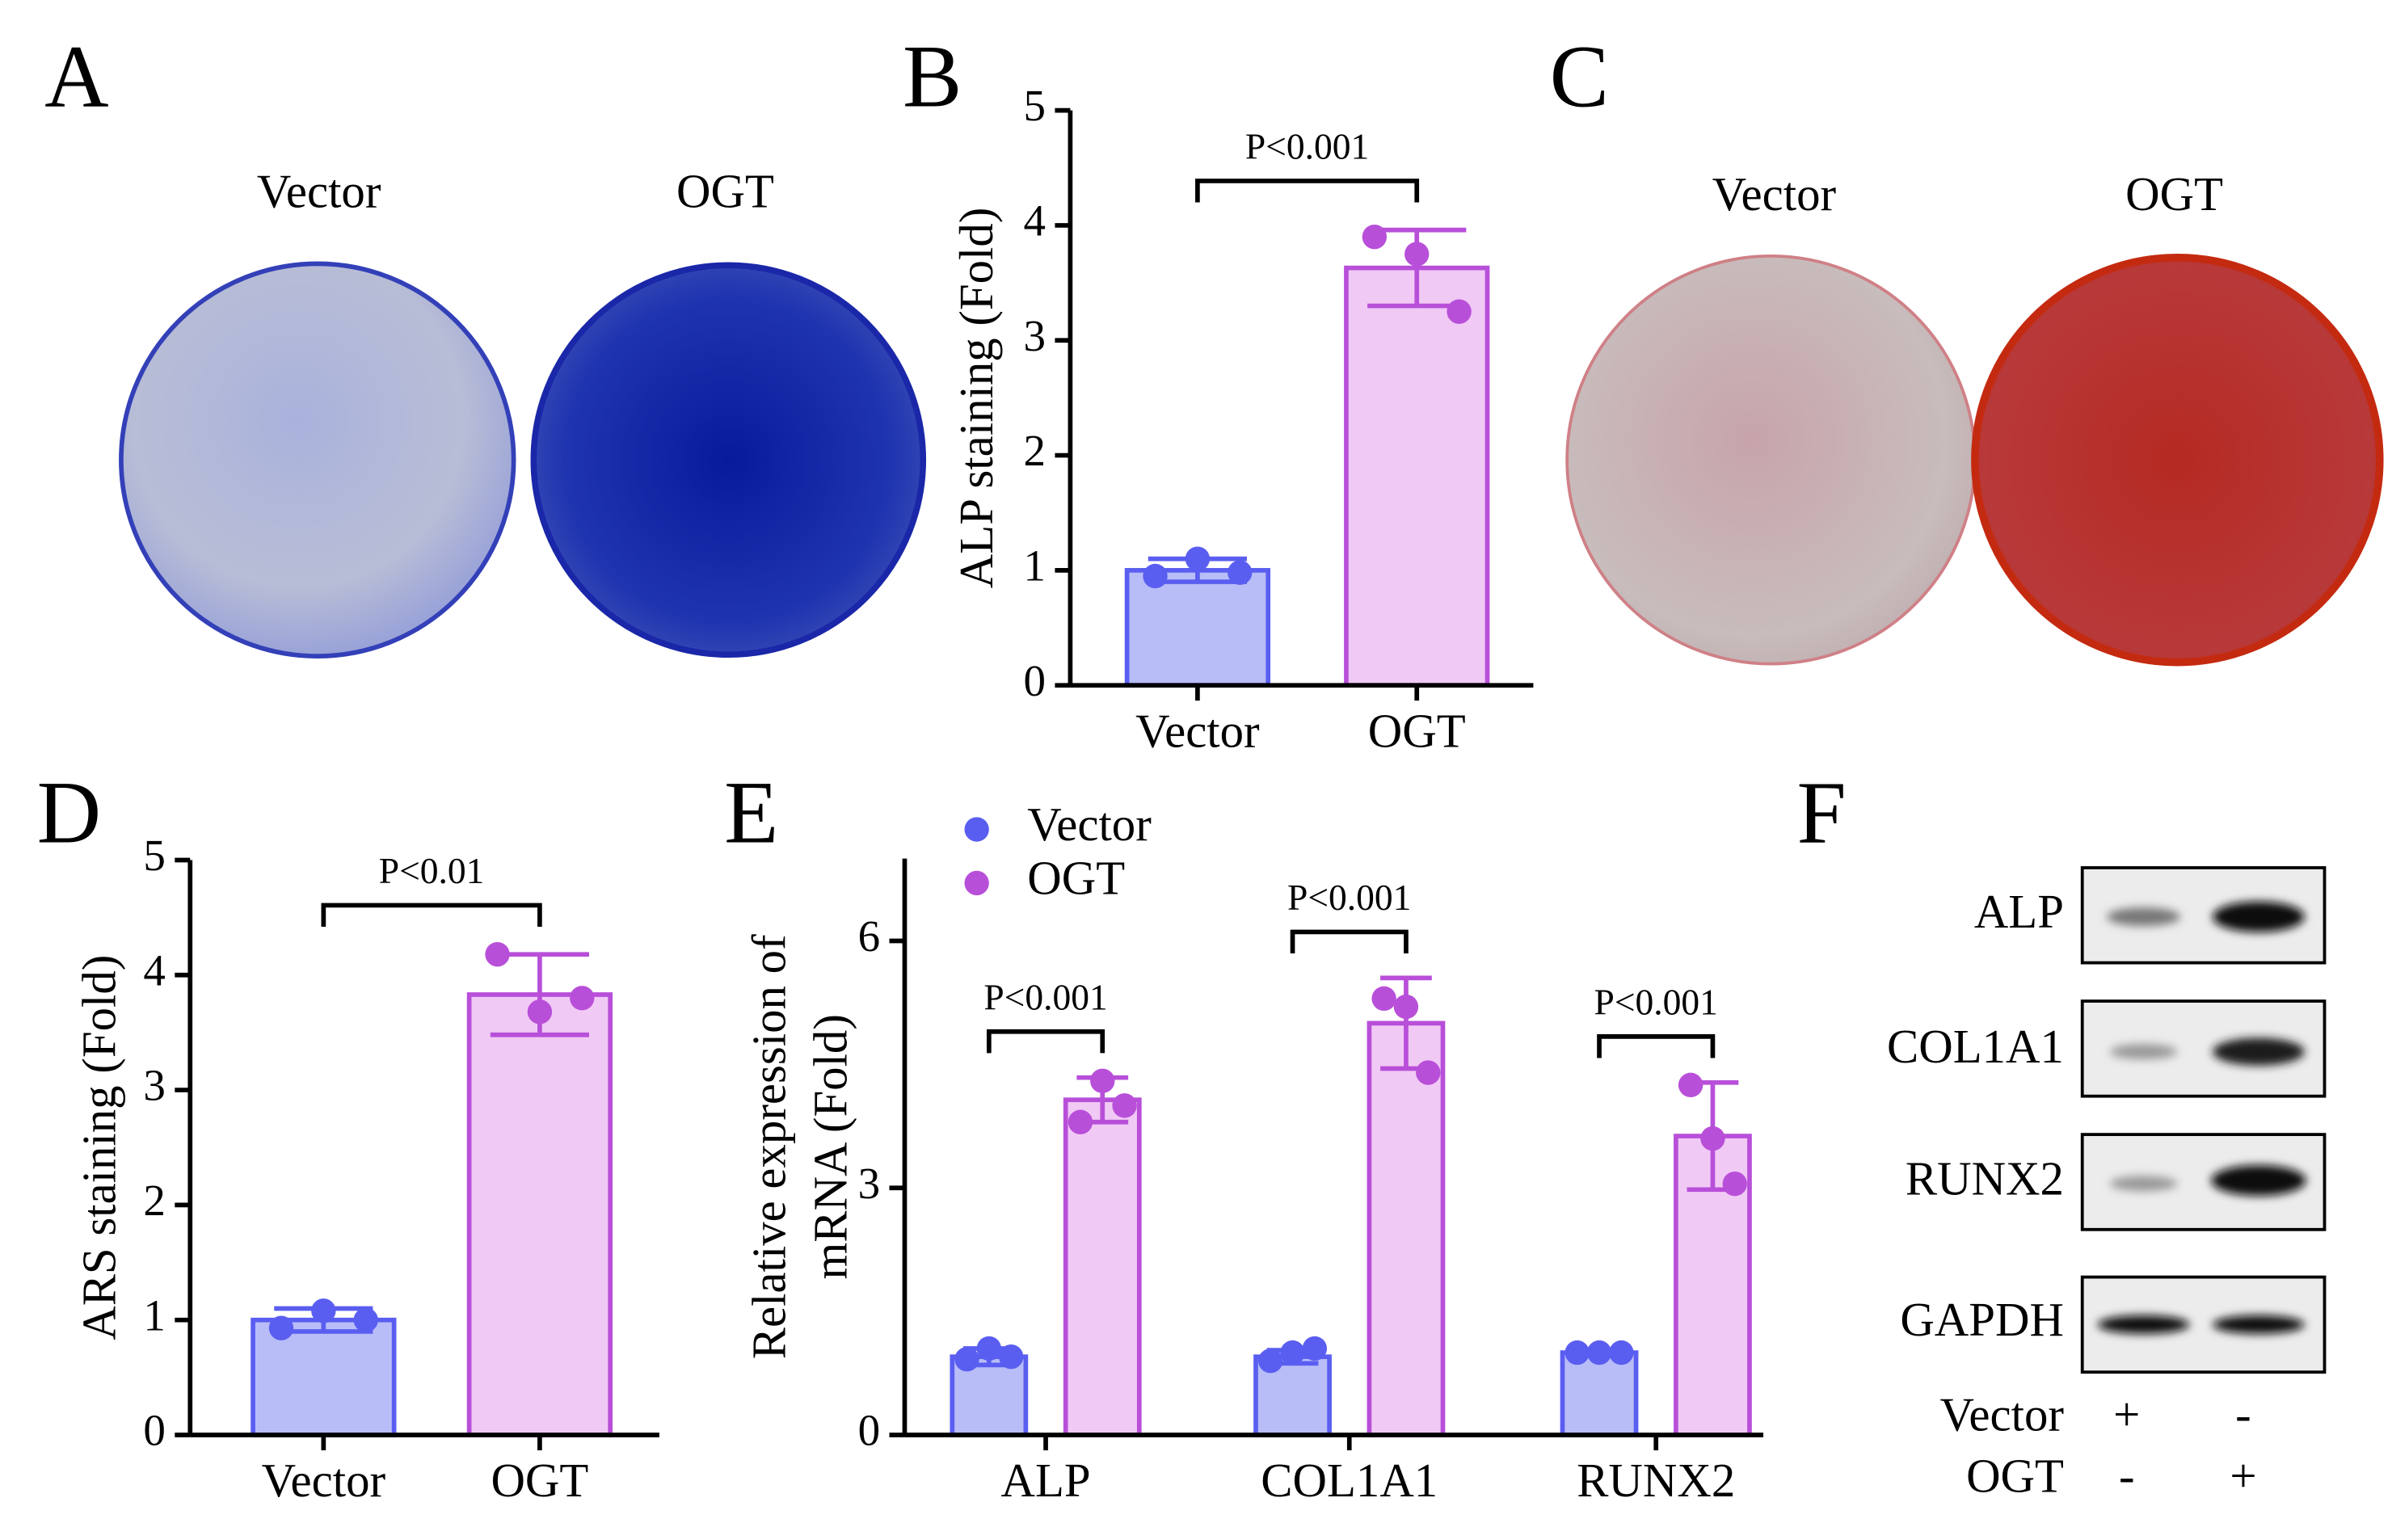 Image resolution: width=2392 pixels, height=1540 pixels. I want to click on condition-label: OGT, so click(2015, 1476).